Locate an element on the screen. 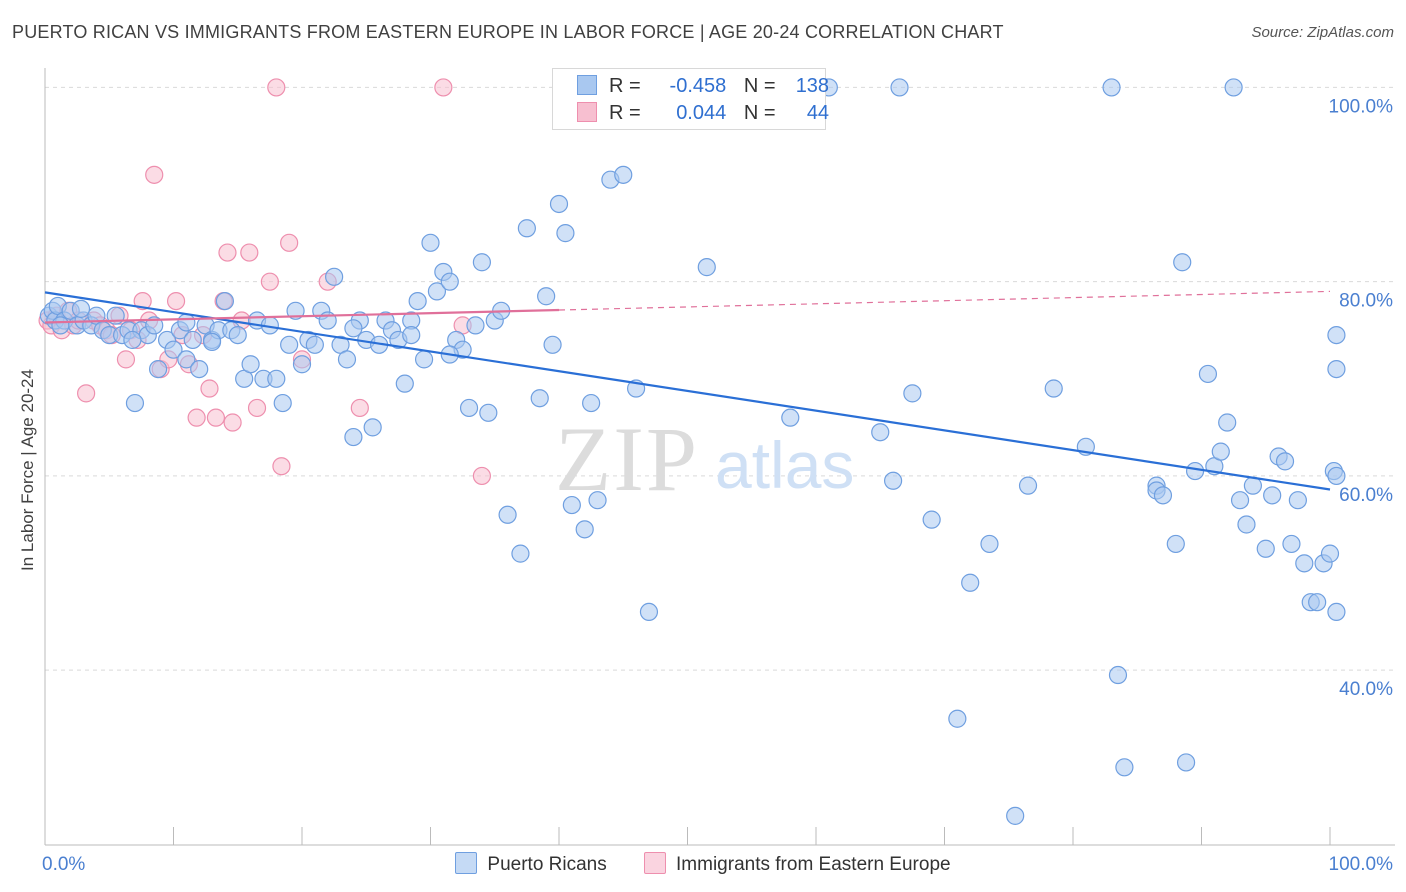  legend-row-puerto-ricans: R = -0.458 N = 138 is located at coordinates (703, 86).